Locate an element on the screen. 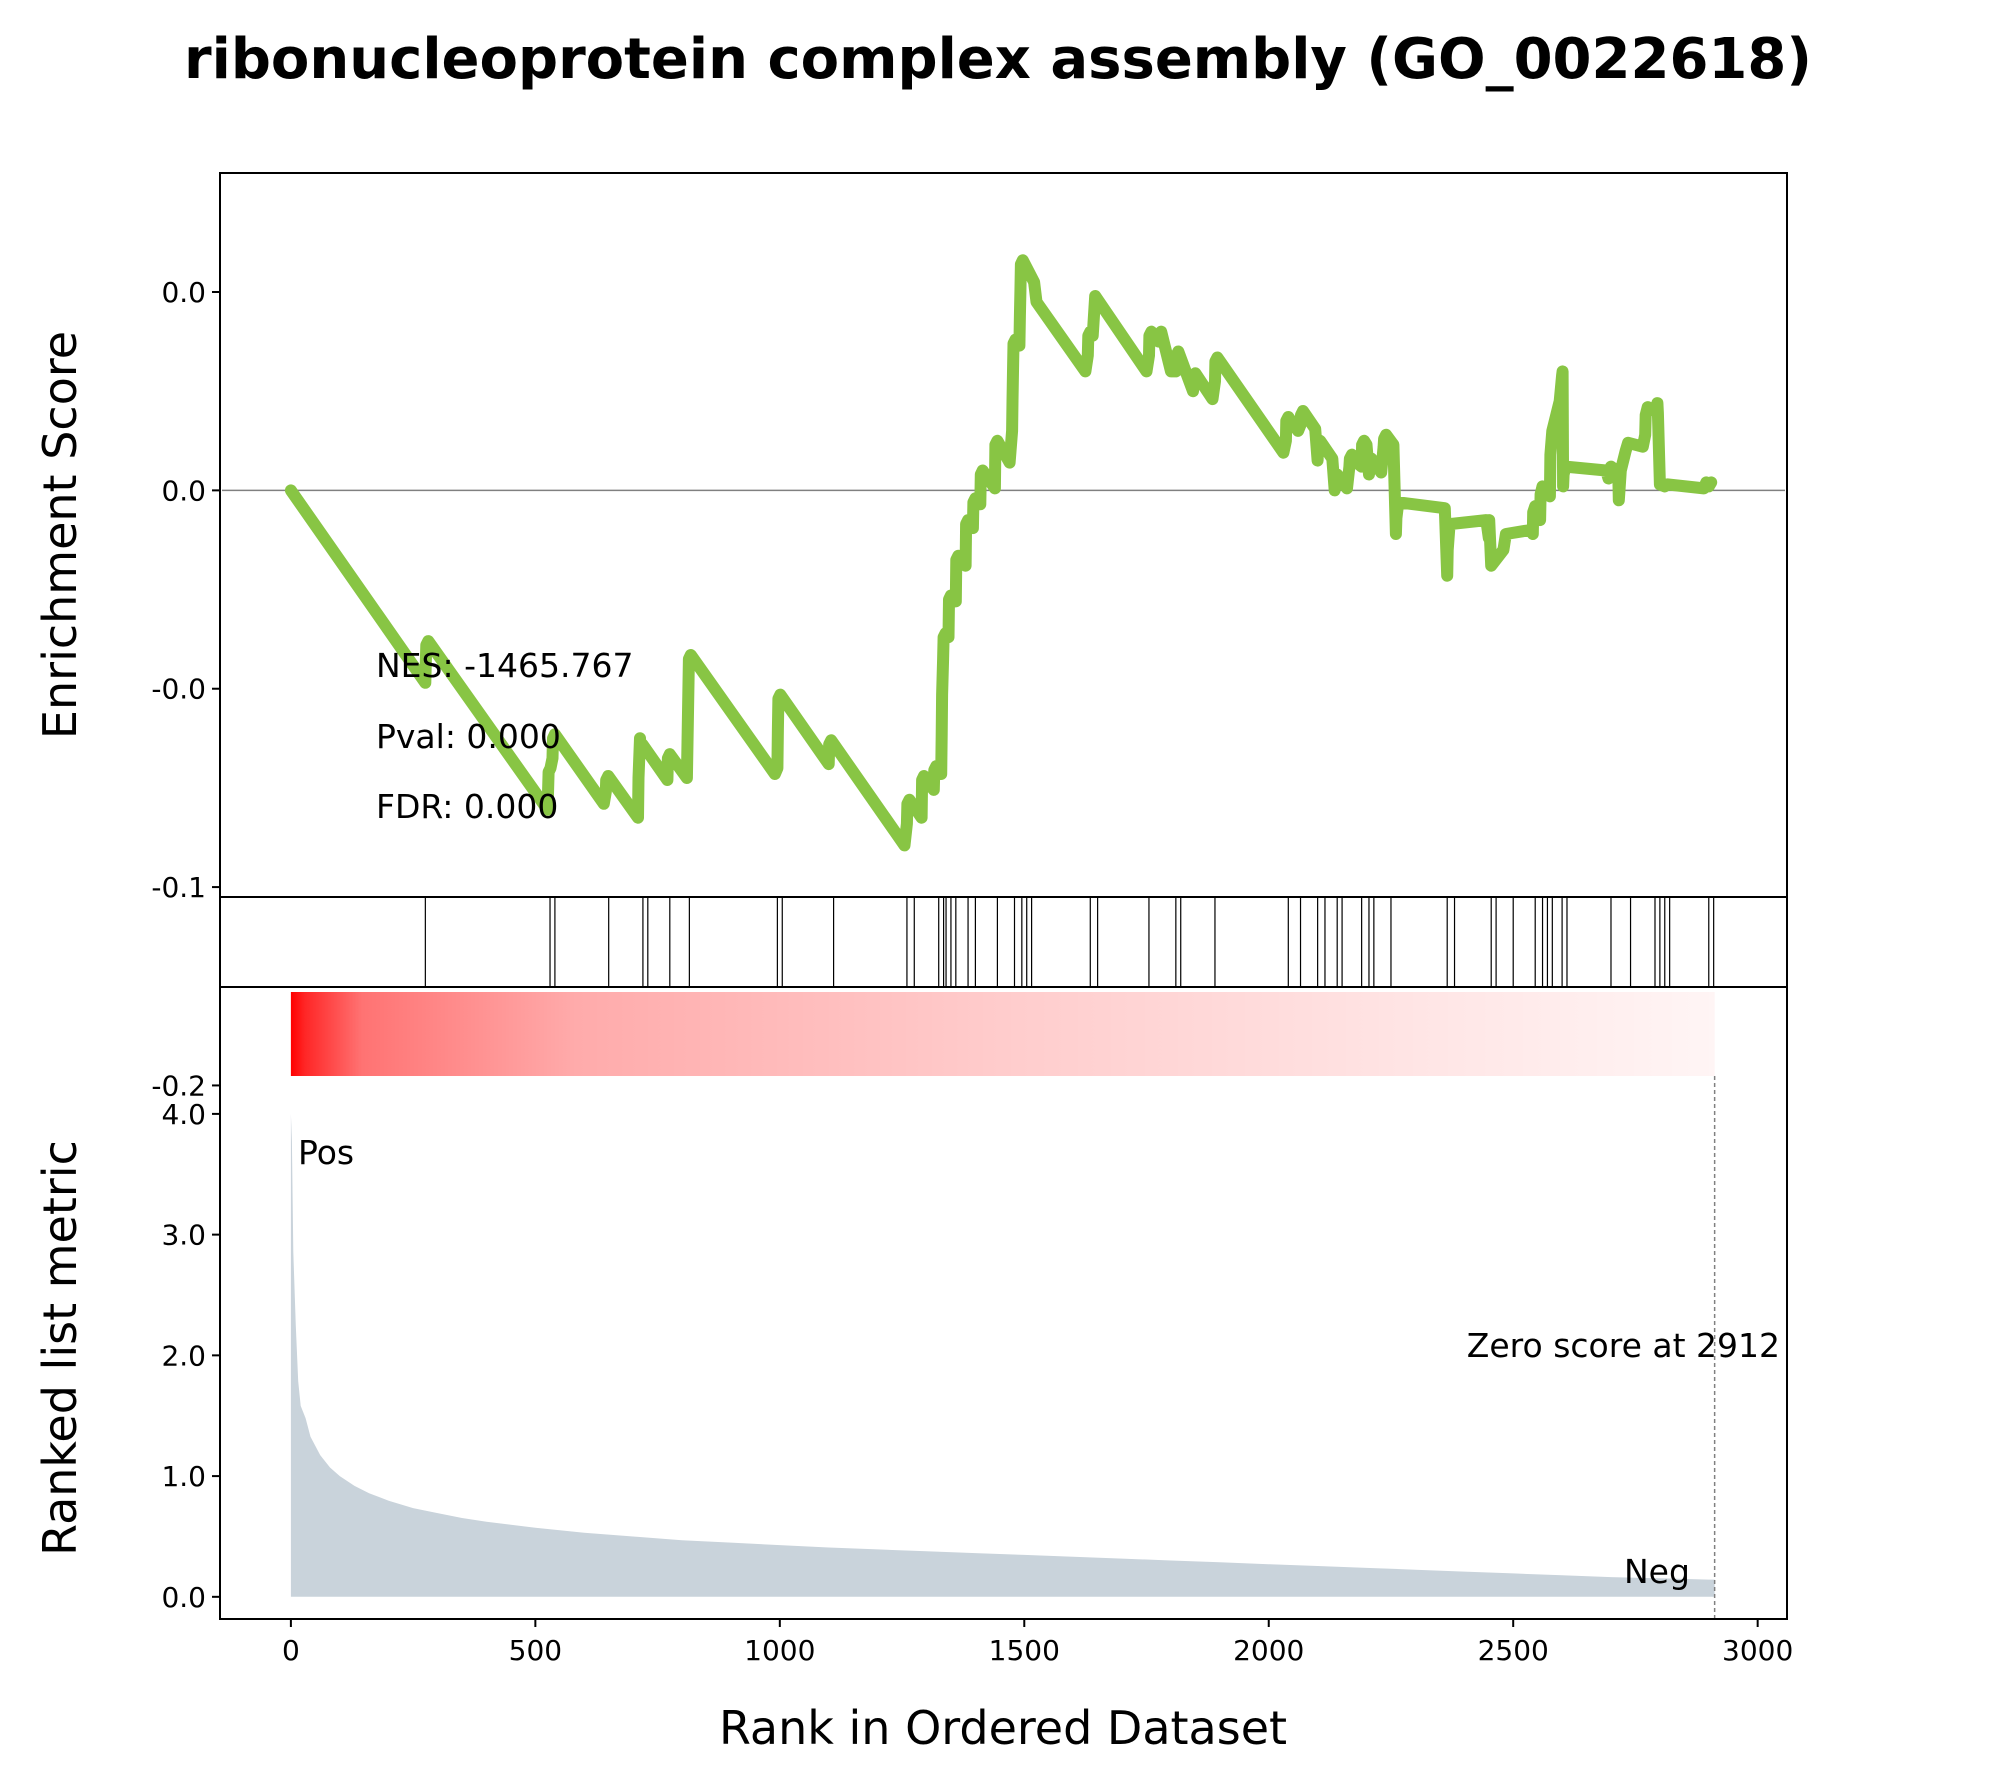  x-tick-label: 2500 is located at coordinates (1513, 1650).